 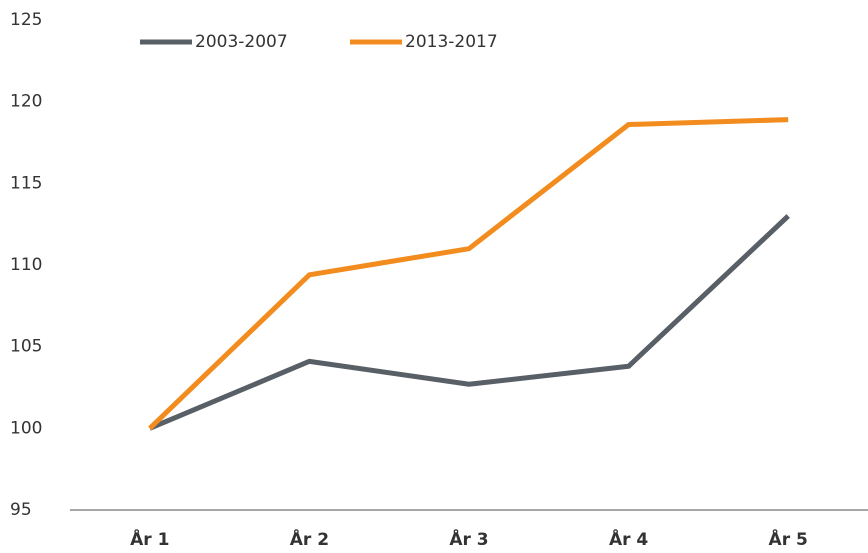 What do you see at coordinates (451, 42) in the screenshot?
I see `legend-label: 2013-2017` at bounding box center [451, 42].